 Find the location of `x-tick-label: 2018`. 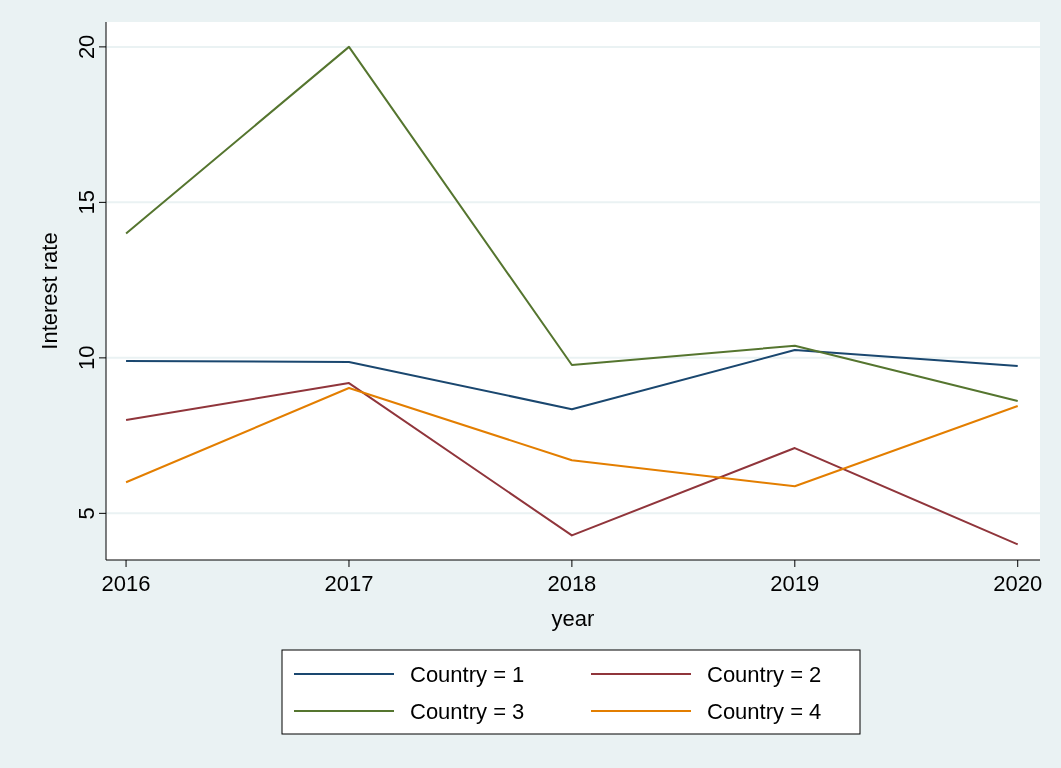

x-tick-label: 2018 is located at coordinates (572, 583).